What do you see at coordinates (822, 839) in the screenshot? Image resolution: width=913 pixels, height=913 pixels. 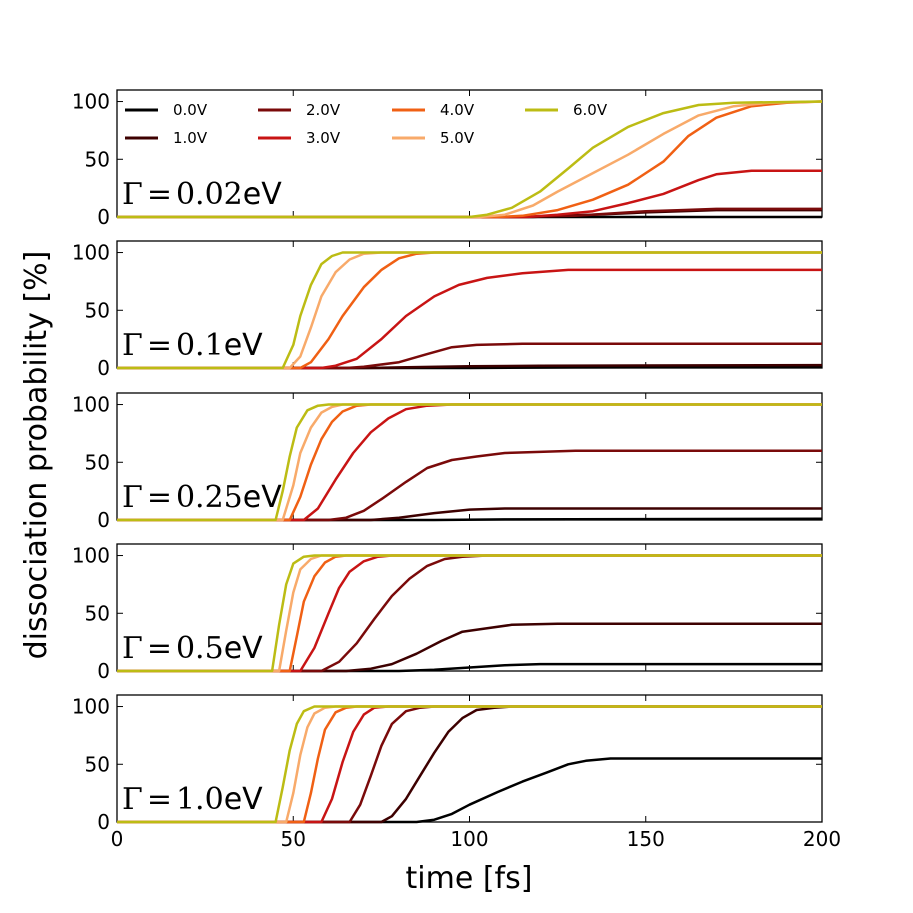 I see `x-tick-label: 200` at bounding box center [822, 839].